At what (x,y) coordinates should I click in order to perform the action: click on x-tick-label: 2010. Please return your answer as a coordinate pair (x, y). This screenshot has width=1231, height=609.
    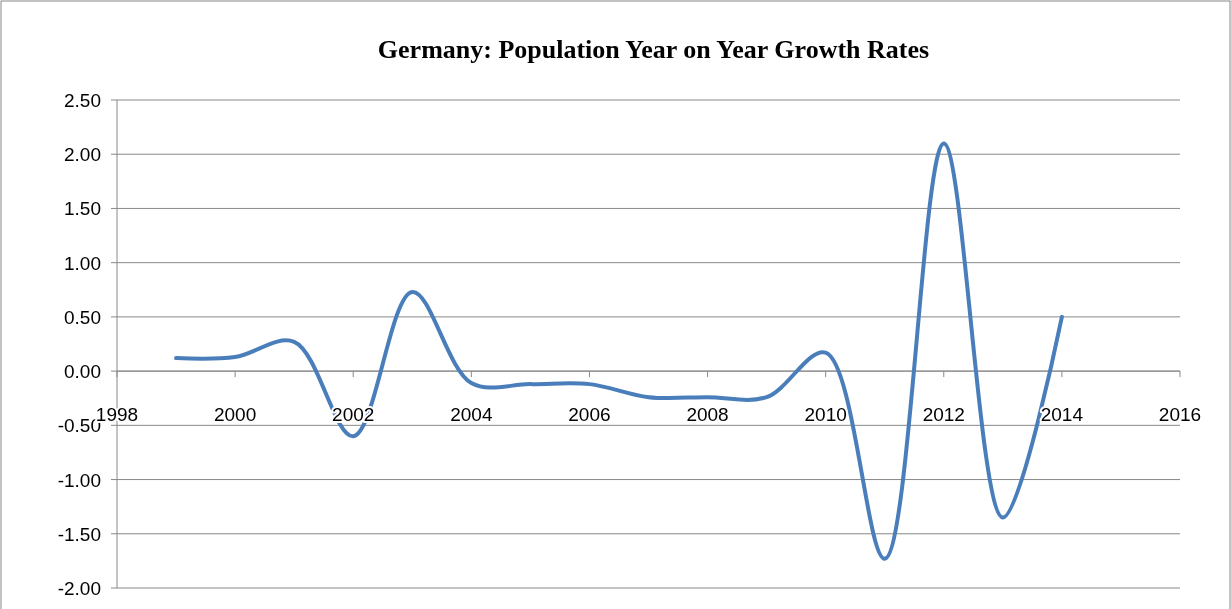
    Looking at the image, I should click on (825, 415).